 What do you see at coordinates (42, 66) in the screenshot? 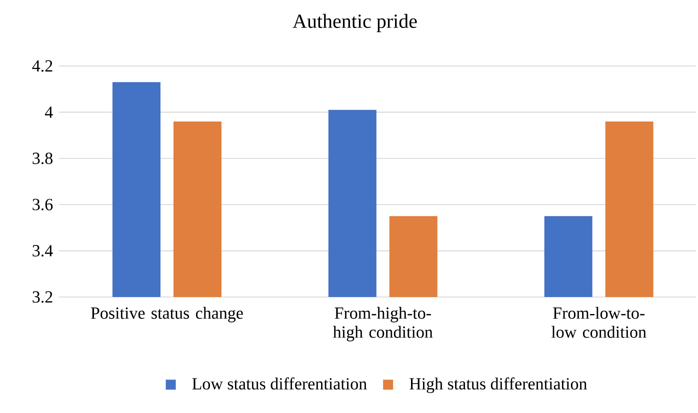
I see `y-tick-label: 4.2` at bounding box center [42, 66].